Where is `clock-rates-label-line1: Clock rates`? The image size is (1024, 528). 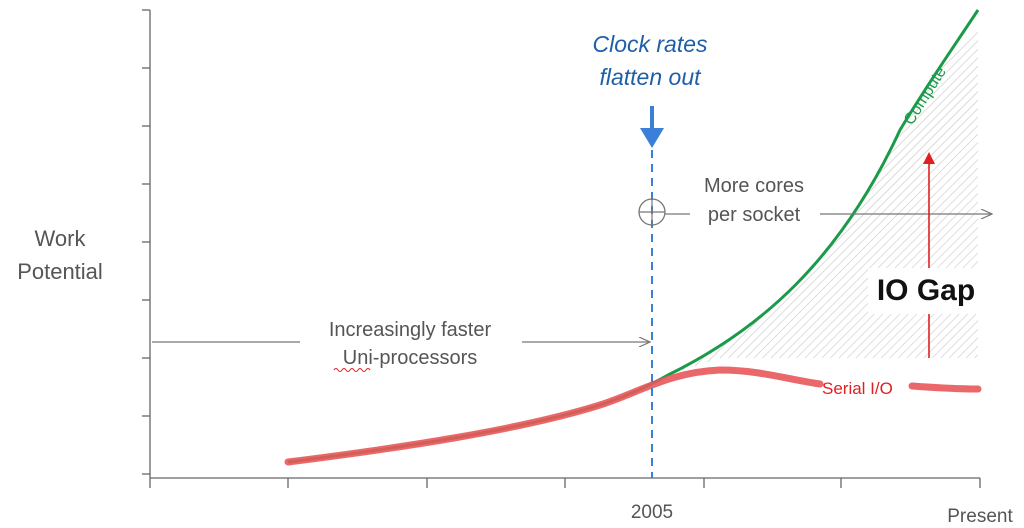
clock-rates-label-line1: Clock rates is located at coordinates (650, 44).